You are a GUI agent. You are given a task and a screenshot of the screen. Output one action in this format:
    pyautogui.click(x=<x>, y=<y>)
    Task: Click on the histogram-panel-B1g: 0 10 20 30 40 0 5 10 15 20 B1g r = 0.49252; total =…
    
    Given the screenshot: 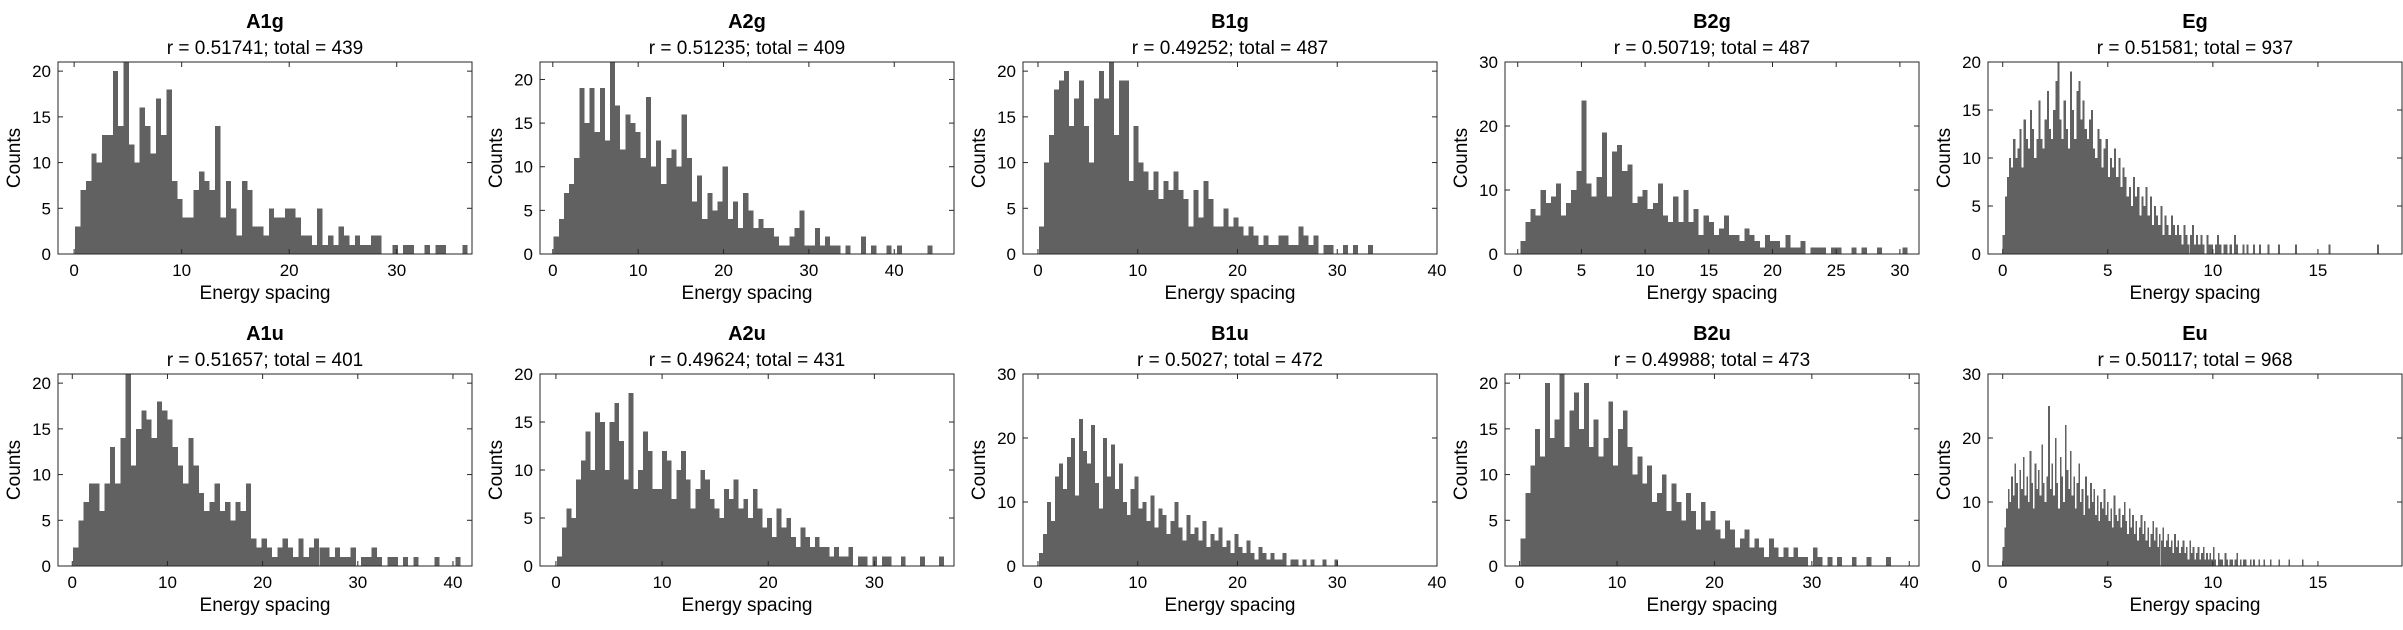 What is the action you would take?
    pyautogui.click(x=1207, y=157)
    